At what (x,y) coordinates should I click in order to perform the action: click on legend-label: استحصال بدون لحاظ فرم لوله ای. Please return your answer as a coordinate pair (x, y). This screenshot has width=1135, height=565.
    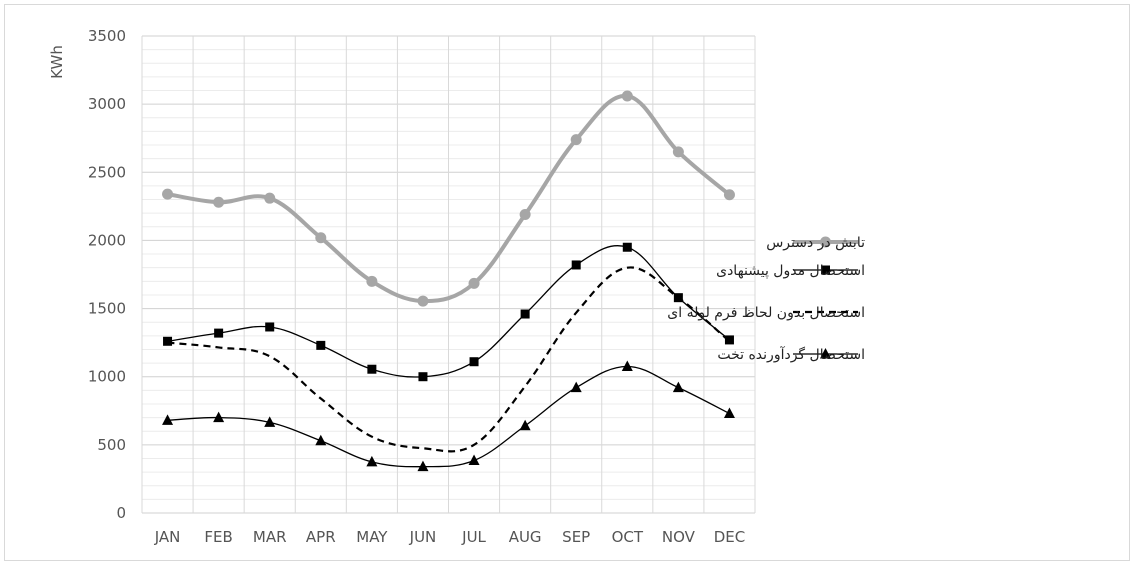
    Looking at the image, I should click on (766, 313).